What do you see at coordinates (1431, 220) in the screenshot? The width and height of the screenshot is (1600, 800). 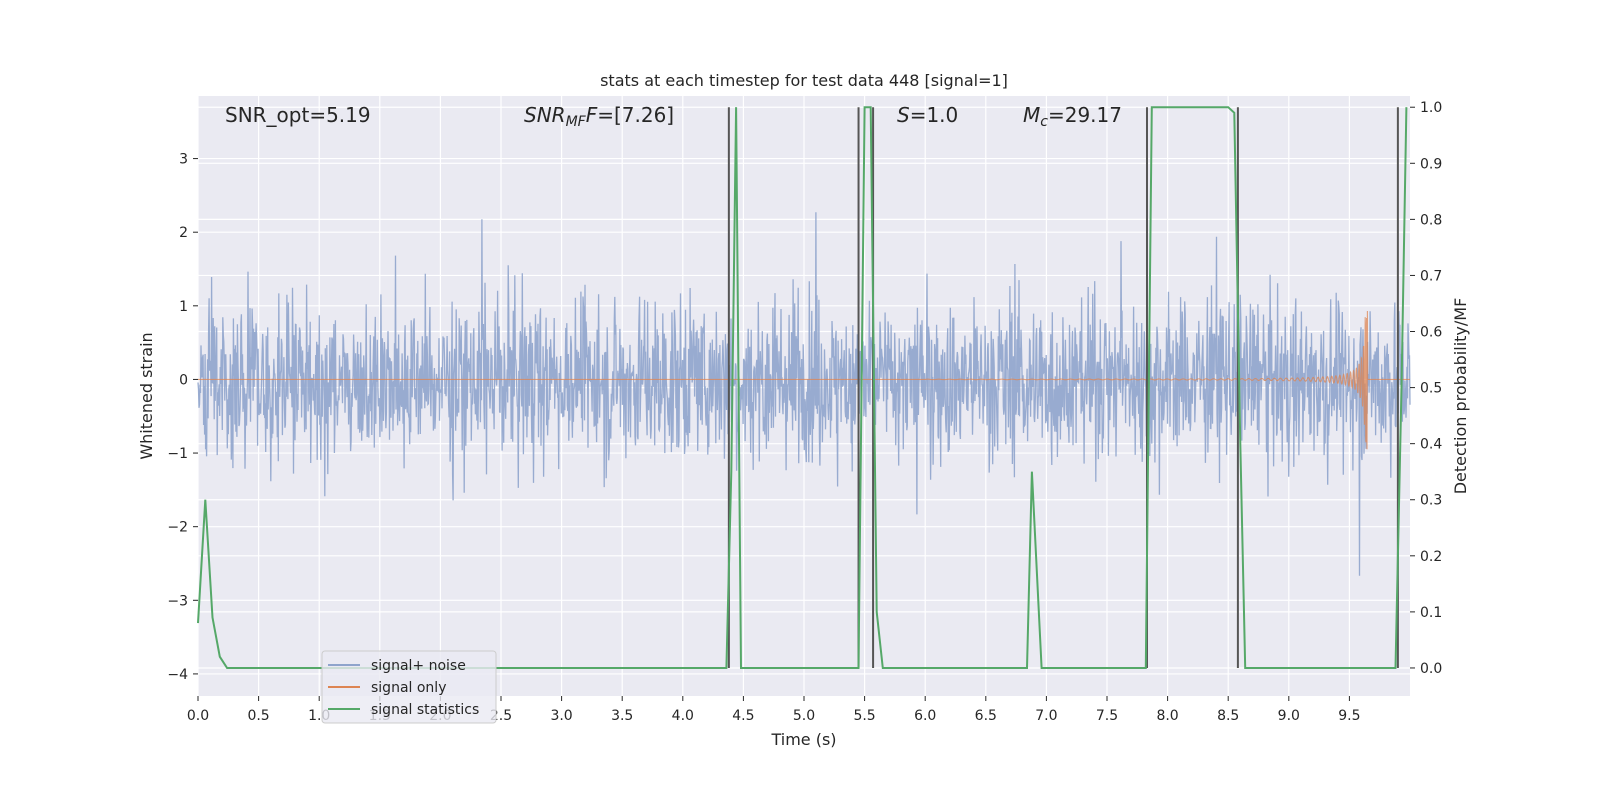 I see `y-right-tick-label: 0.8` at bounding box center [1431, 220].